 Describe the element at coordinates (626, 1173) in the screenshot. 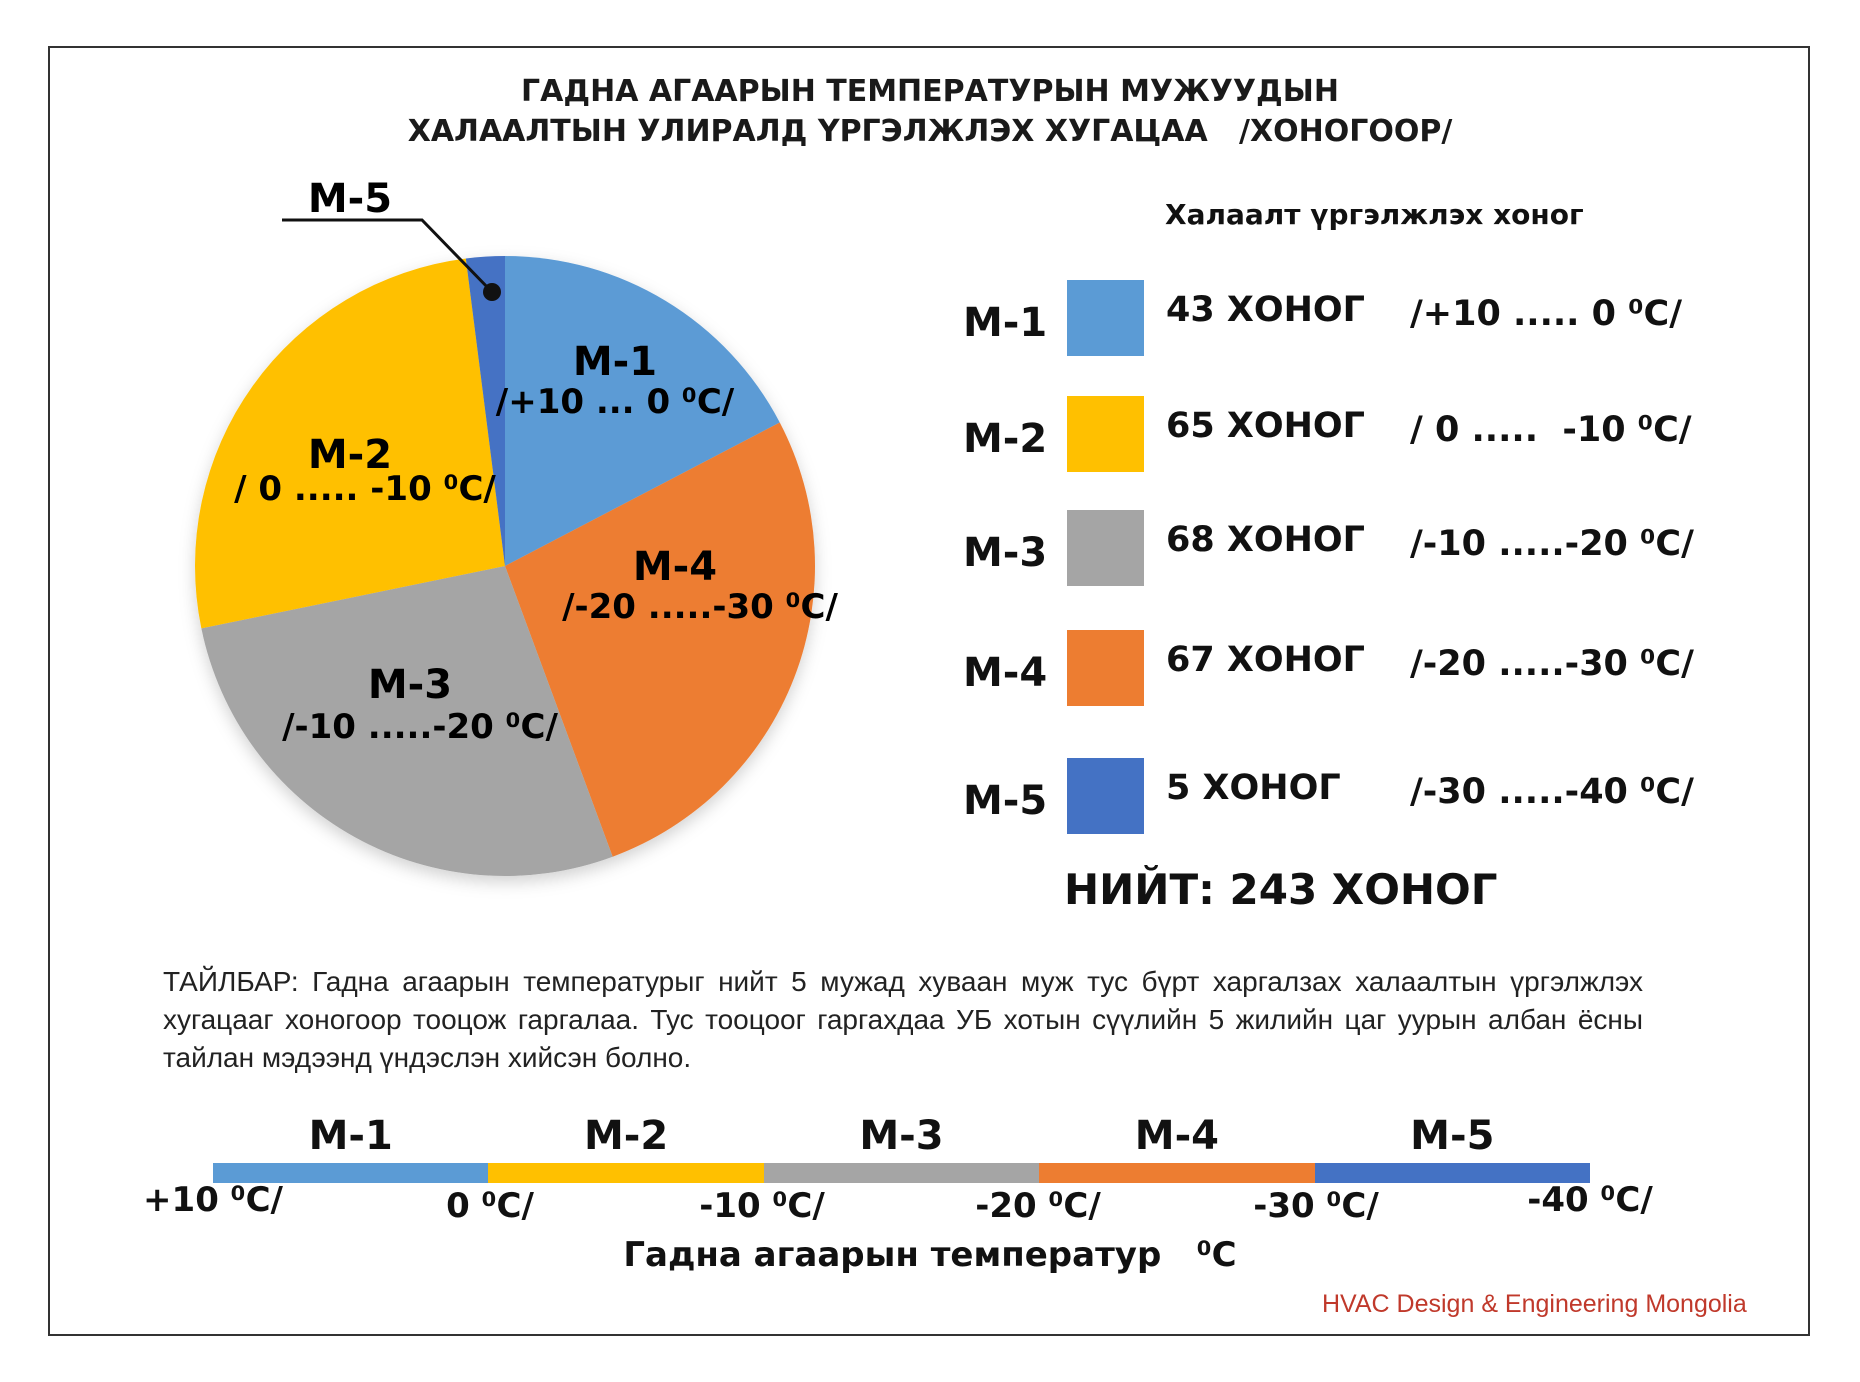

I see `scale-segment-М-2` at that location.